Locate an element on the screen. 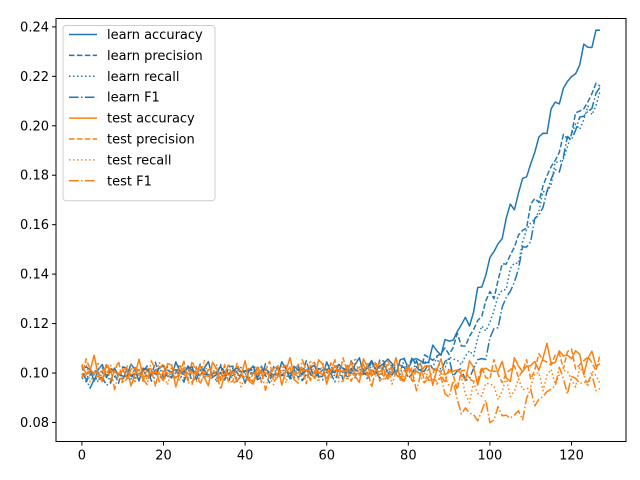 Image resolution: width=640 pixels, height=480 pixels. y-axis: 0.08 0.10 0.12 0.14 0.16 0.18 0.20 0.22 0.24 is located at coordinates (38, 225).